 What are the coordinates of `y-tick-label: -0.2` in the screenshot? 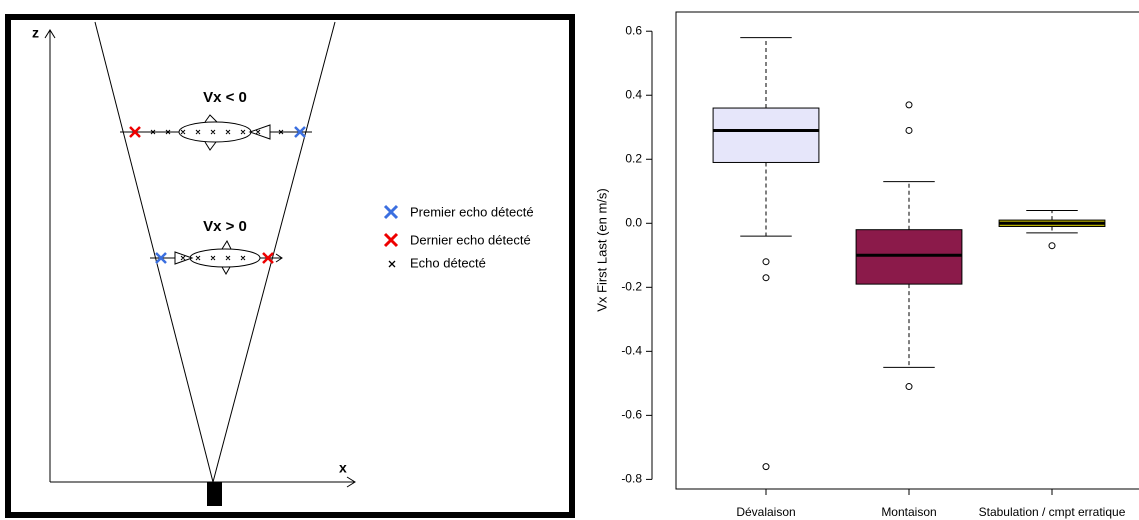 It's located at (631, 286).